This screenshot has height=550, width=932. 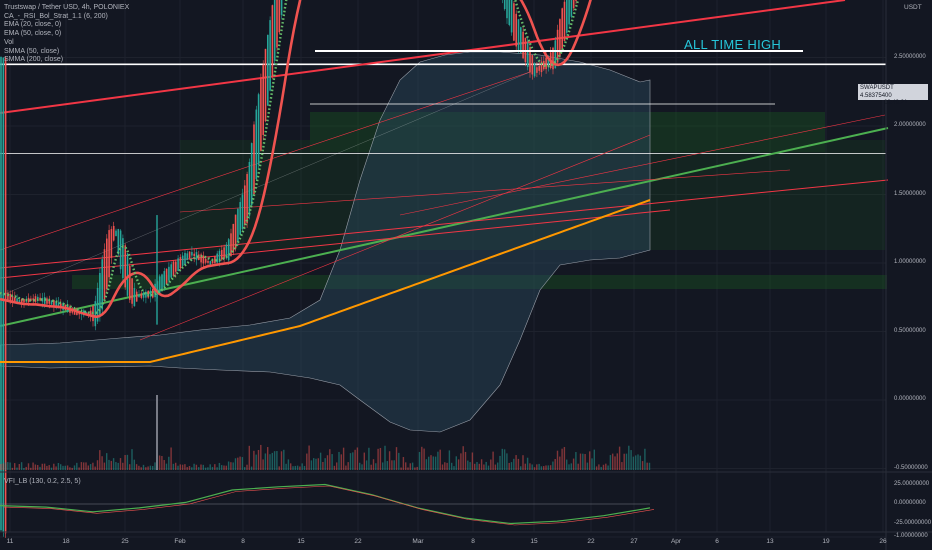 What do you see at coordinates (34, 60) in the screenshot?
I see `legend-indicator: SMMA (200, close)` at bounding box center [34, 60].